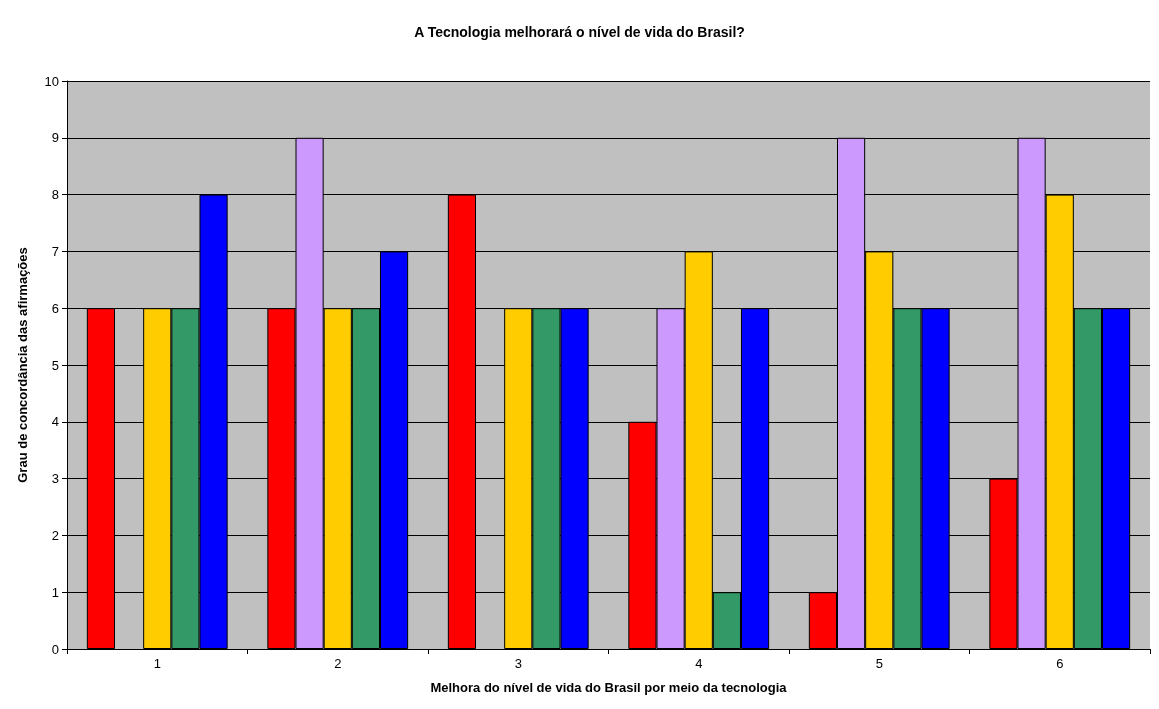 The height and width of the screenshot is (709, 1159). What do you see at coordinates (55, 479) in the screenshot?
I see `y-tick-label: 3` at bounding box center [55, 479].